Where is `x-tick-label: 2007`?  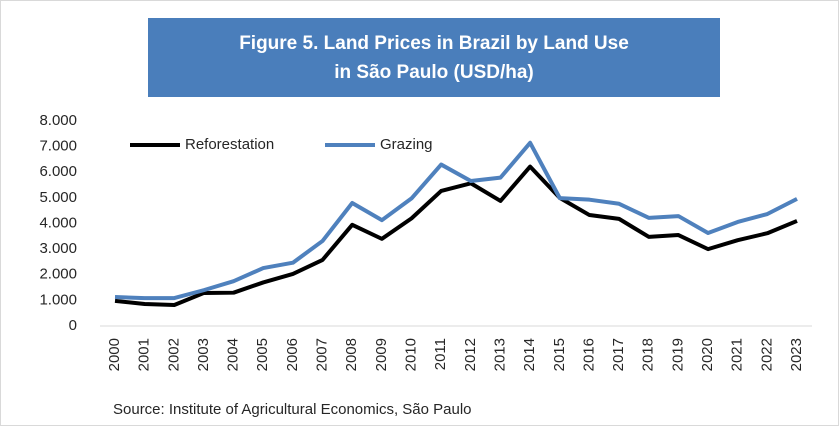 x-tick-label: 2007 is located at coordinates (322, 354).